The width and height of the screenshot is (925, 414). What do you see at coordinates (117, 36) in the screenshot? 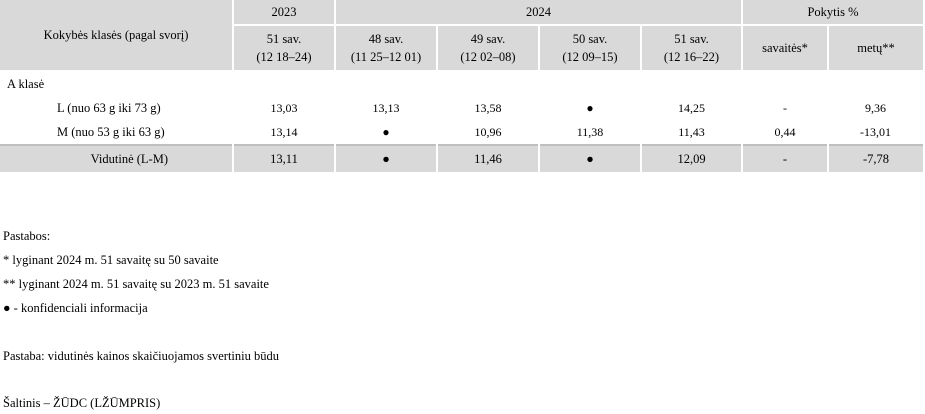
I see `stub-header: Kokybės klasės (pagal svorį)` at bounding box center [117, 36].